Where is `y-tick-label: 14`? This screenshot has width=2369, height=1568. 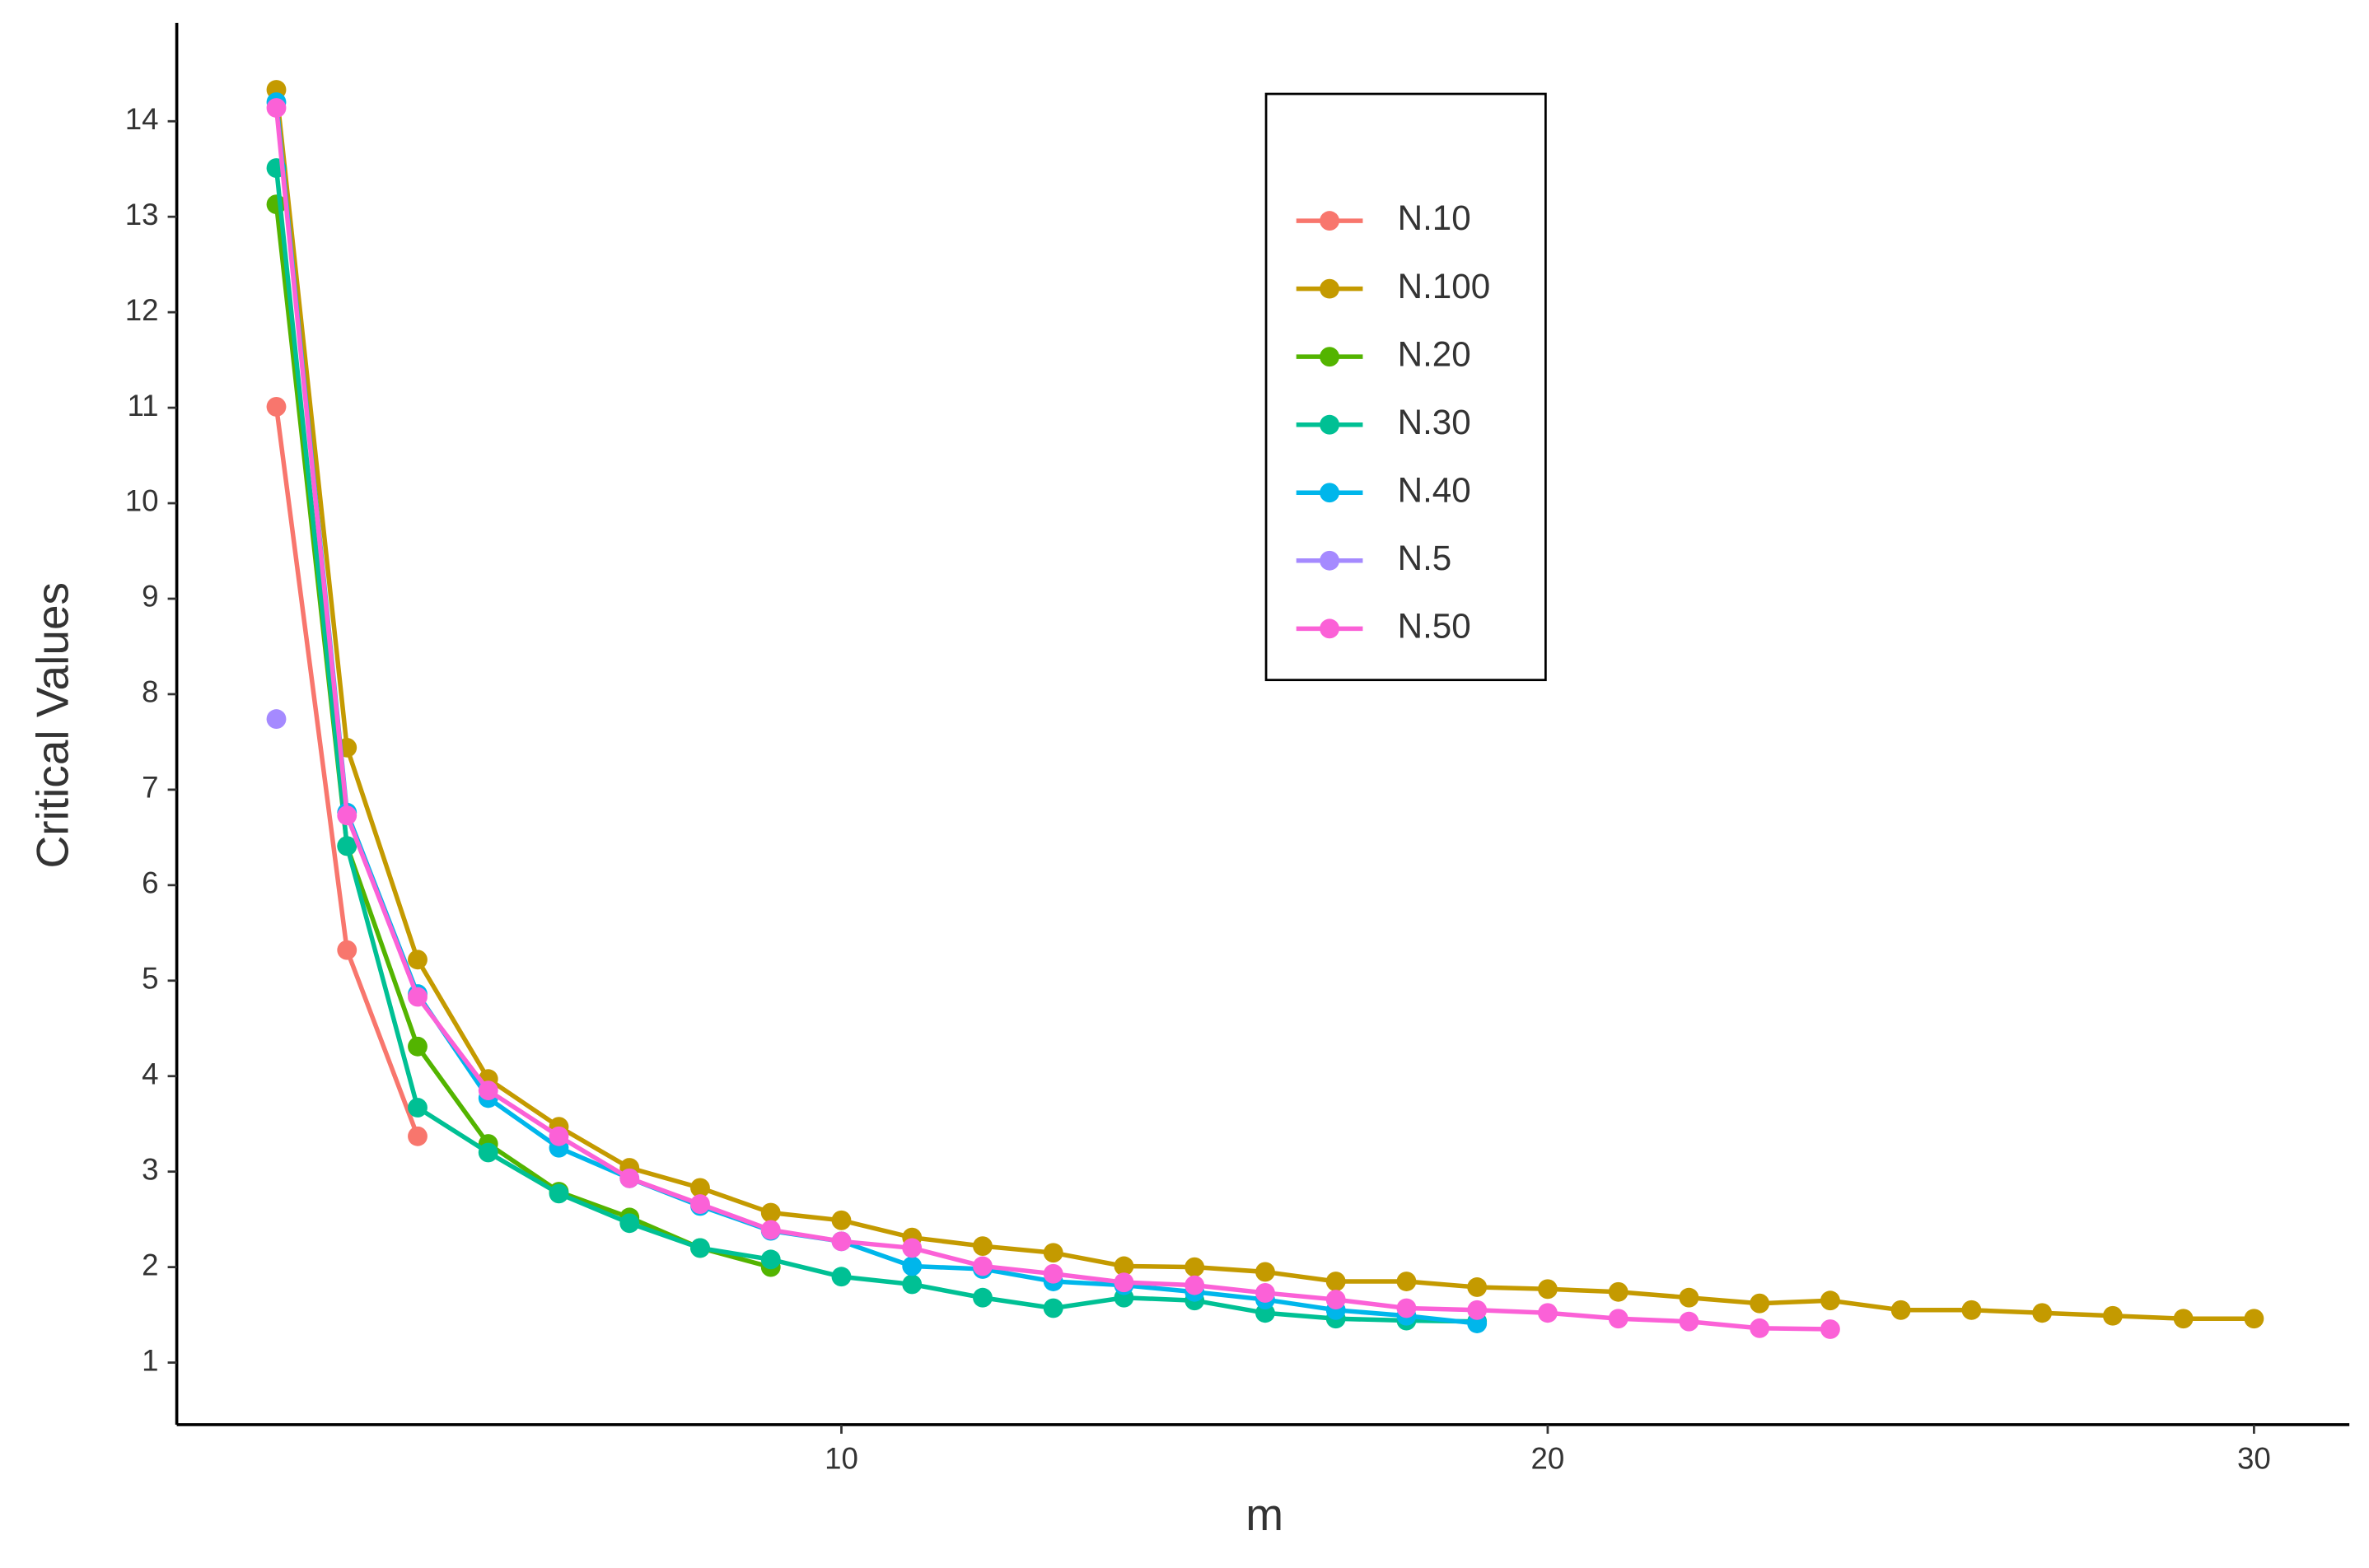
y-tick-label: 14 is located at coordinates (142, 119).